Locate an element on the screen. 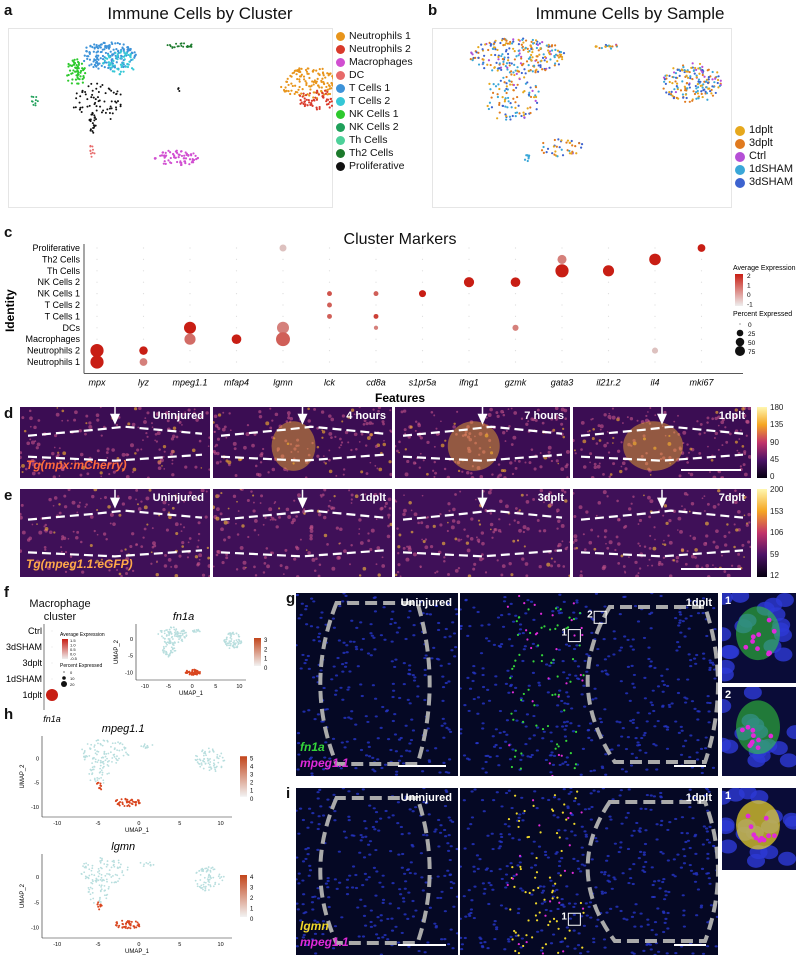  umap-ytick: -5 is located at coordinates (36, 903).